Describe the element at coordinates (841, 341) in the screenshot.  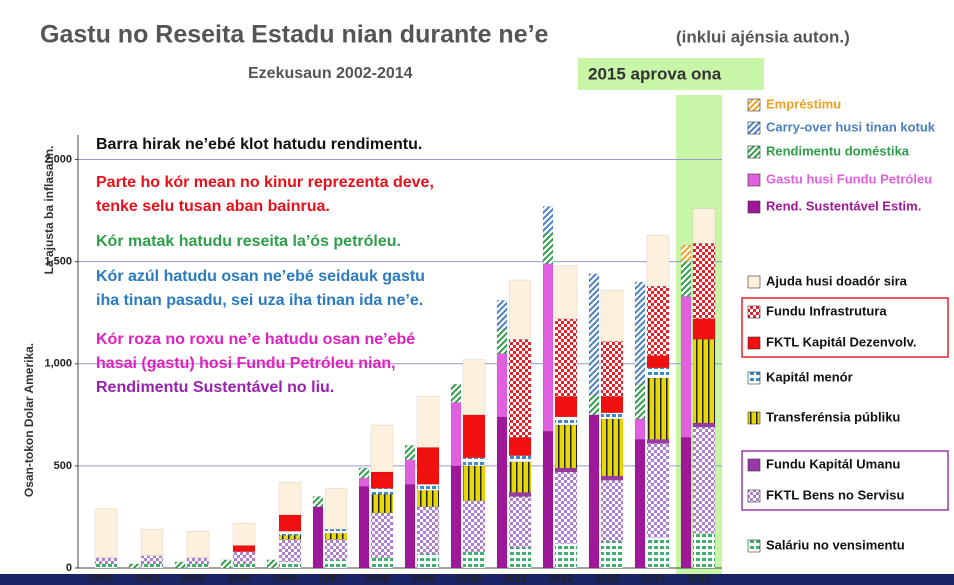
I see `legend-label: FKTL Kapitál Dezenvolv.` at that location.